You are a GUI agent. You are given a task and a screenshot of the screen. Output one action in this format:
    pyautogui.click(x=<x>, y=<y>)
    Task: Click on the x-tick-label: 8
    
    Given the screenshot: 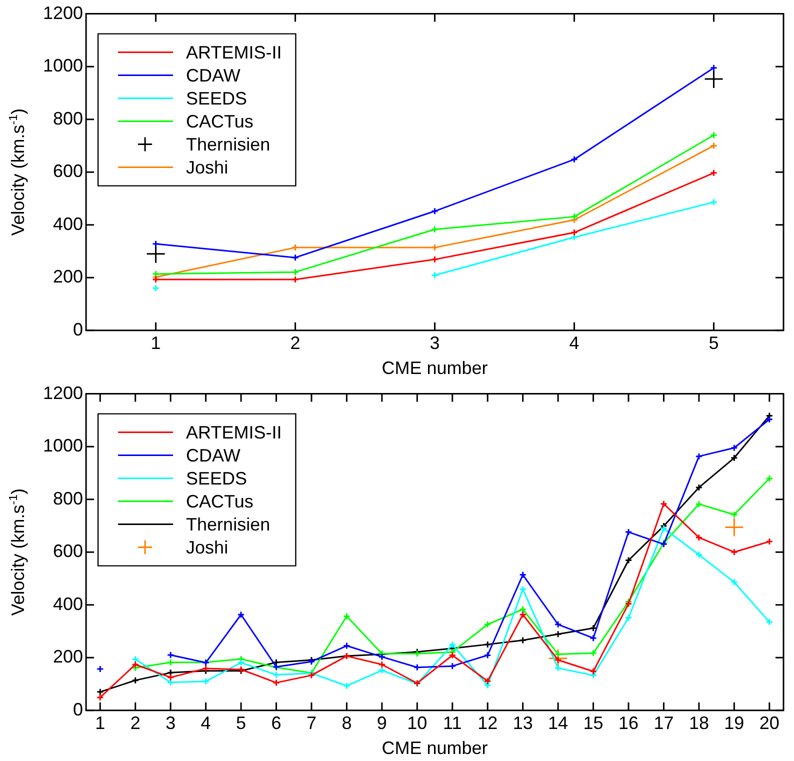 What is the action you would take?
    pyautogui.click(x=347, y=723)
    